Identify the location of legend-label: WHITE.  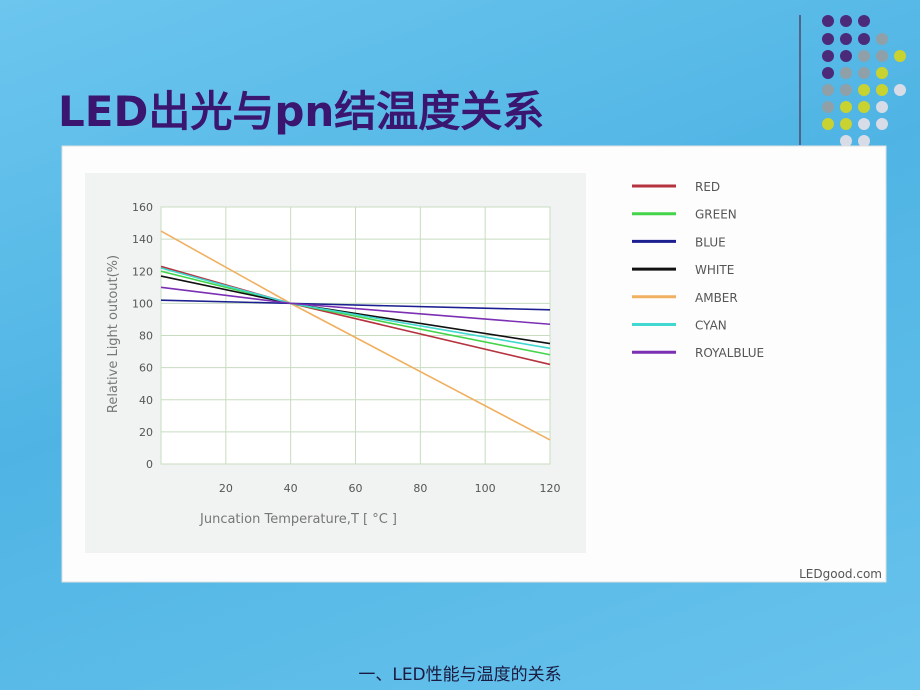
(714, 270).